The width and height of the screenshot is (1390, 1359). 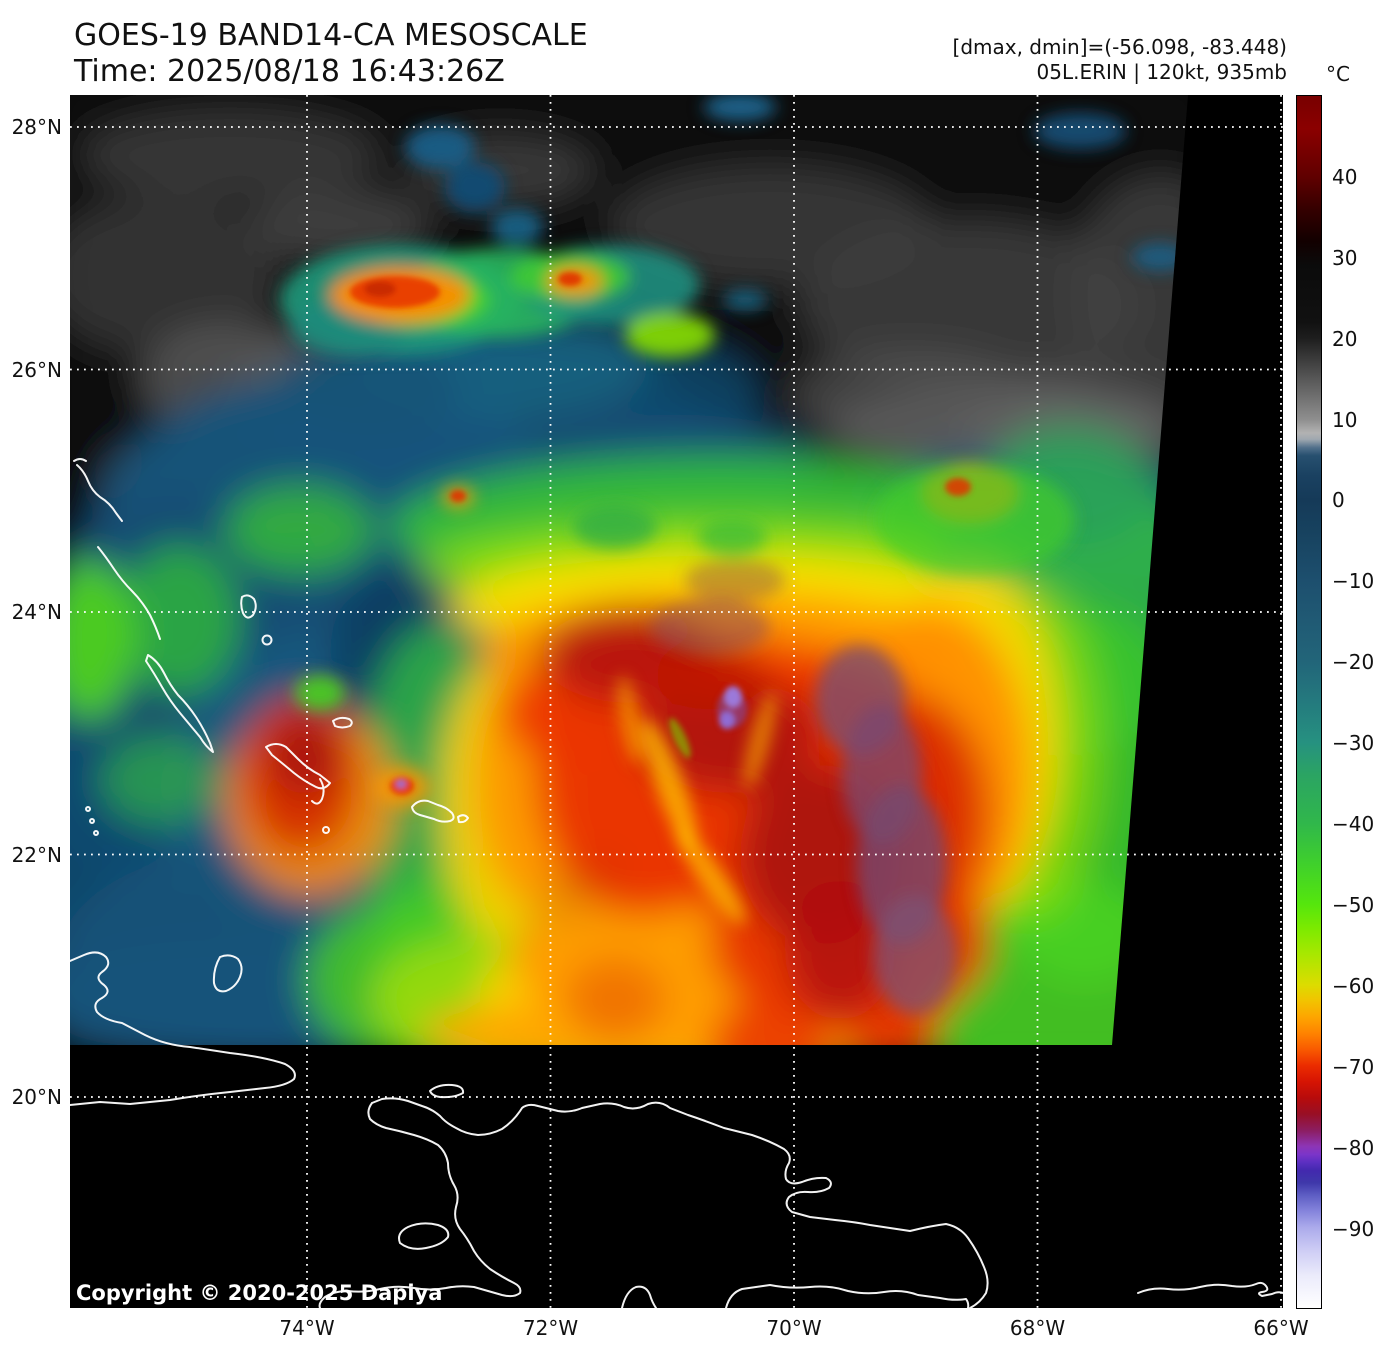 I want to click on coastline-barahona, so click(x=639, y=1296).